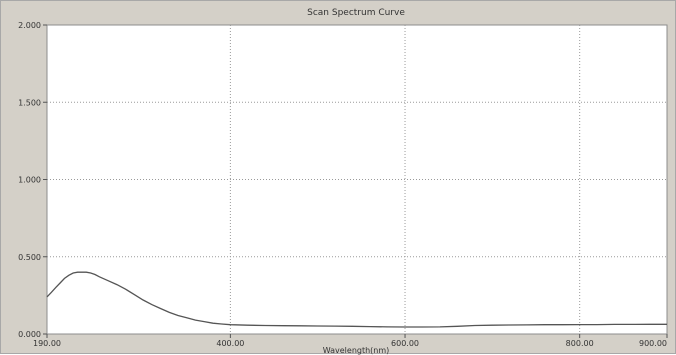 This screenshot has width=676, height=355. I want to click on x-tick-label: 600.00, so click(405, 343).